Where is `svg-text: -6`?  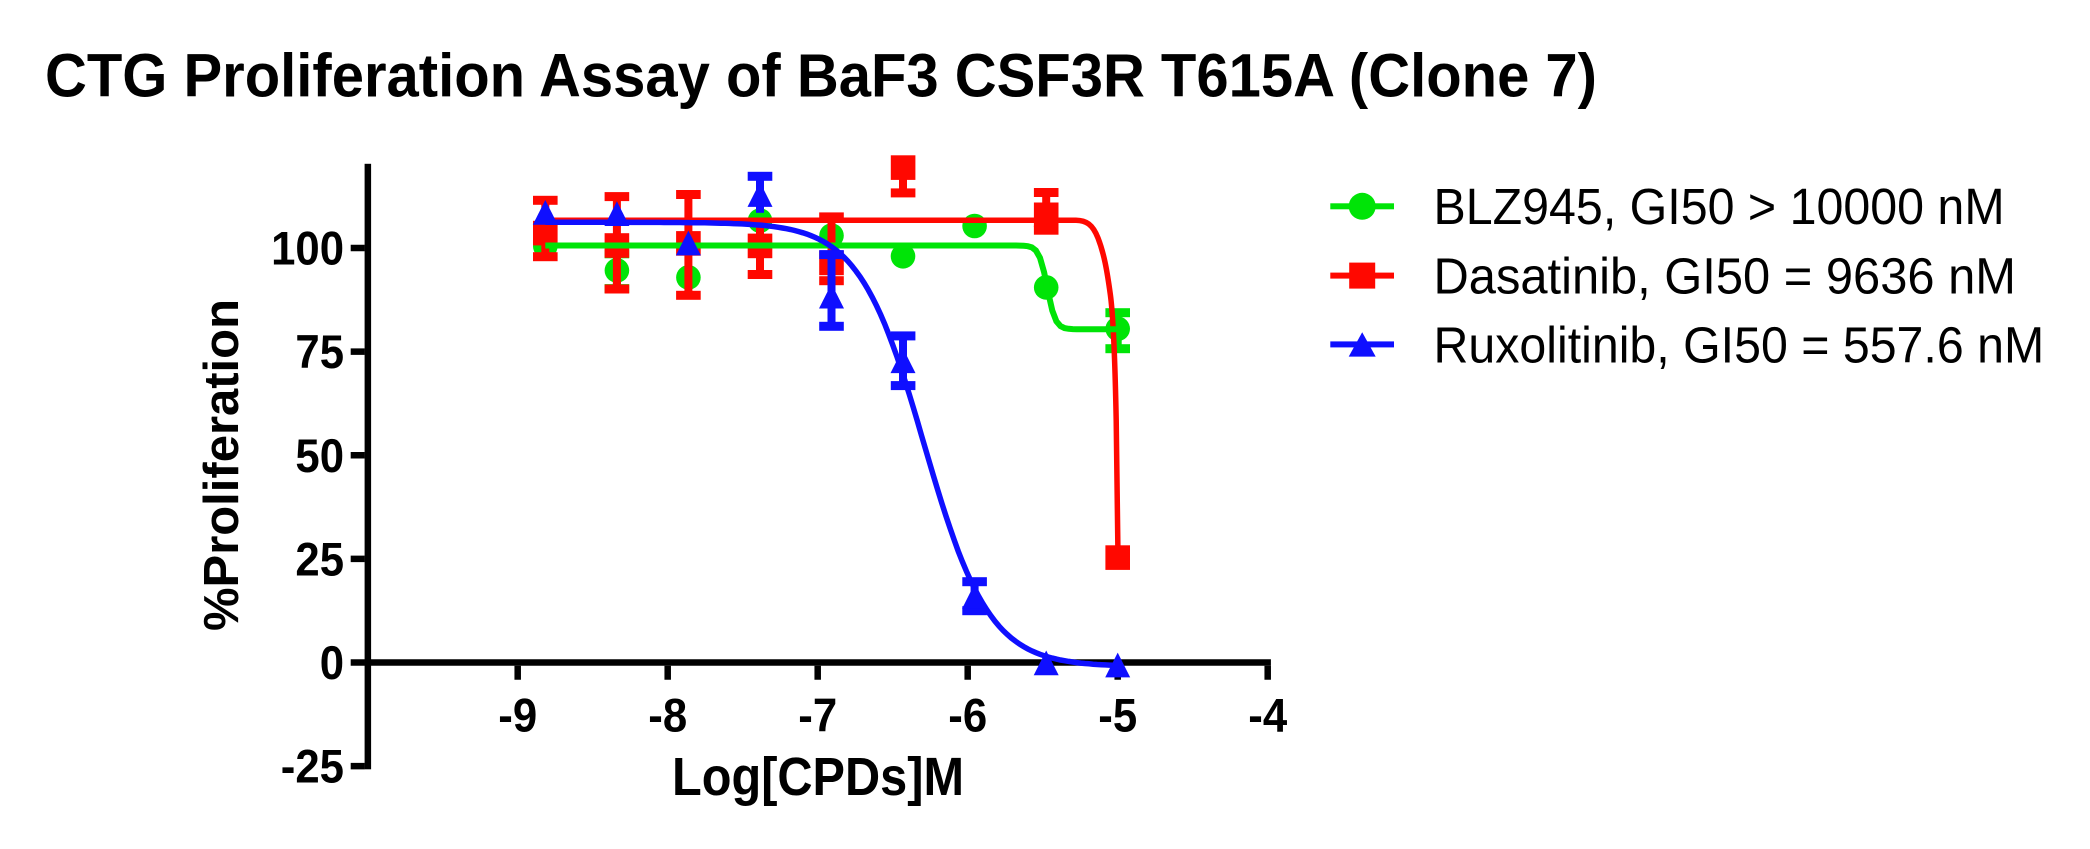 svg-text: -6 is located at coordinates (967, 715).